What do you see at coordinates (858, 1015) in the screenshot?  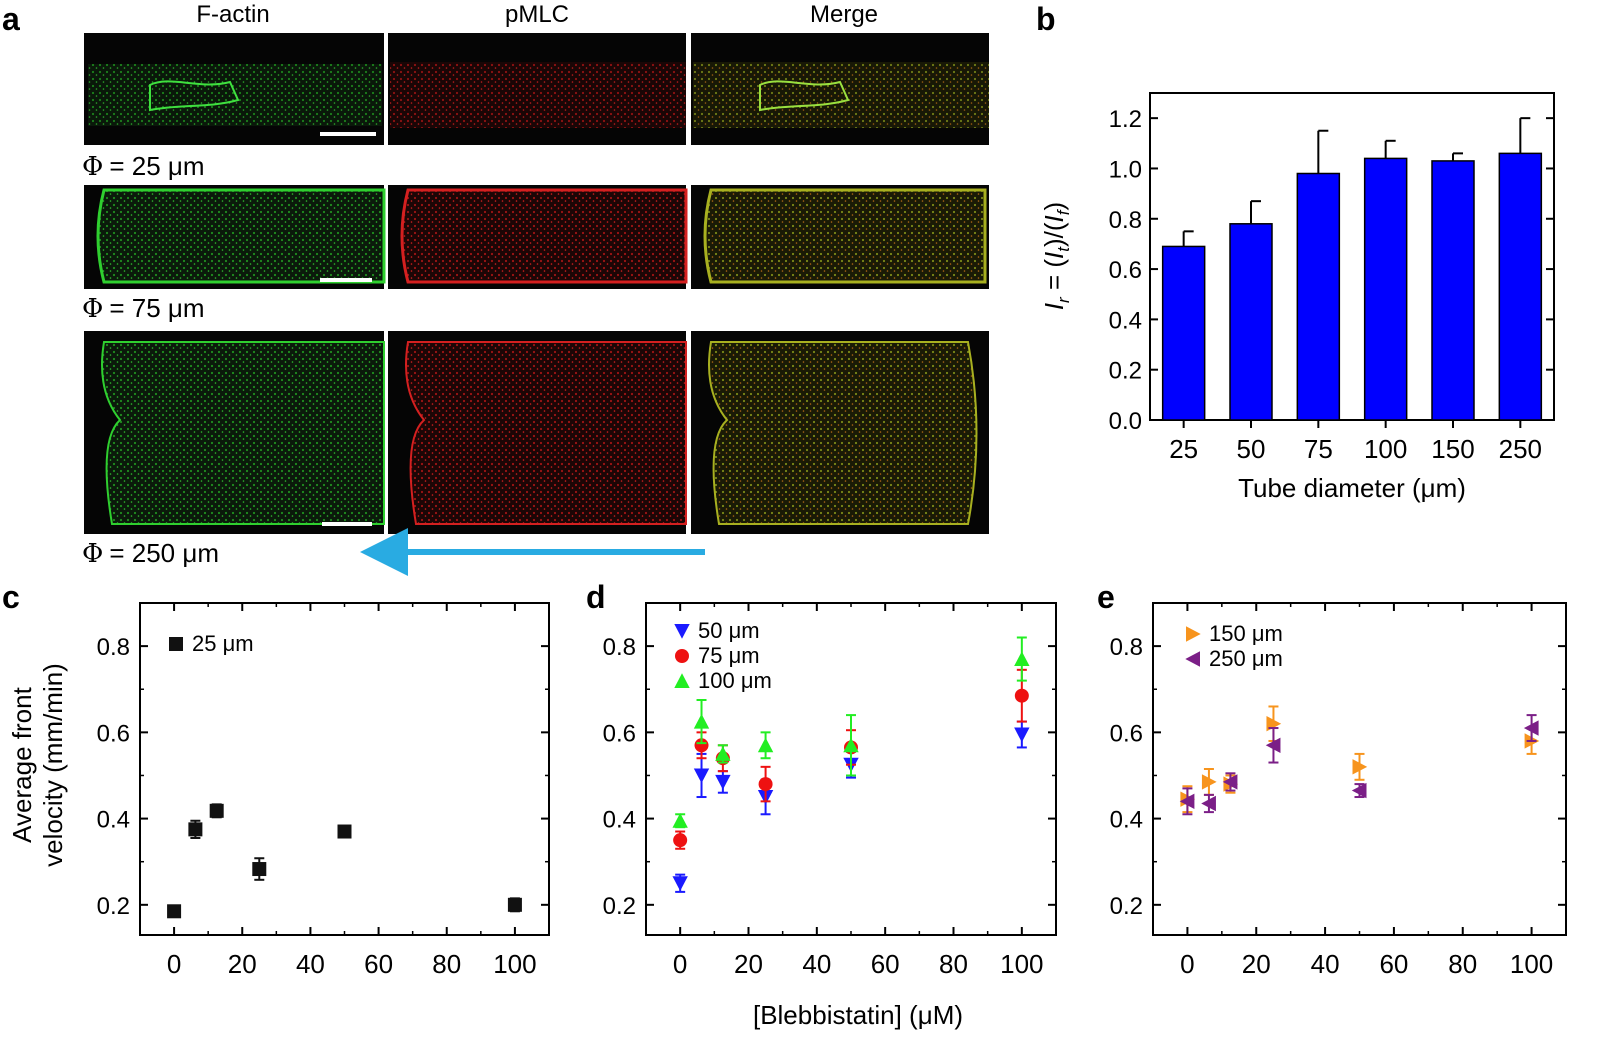 I see `x-axis-label: [Blebbistatin] (μM)` at bounding box center [858, 1015].